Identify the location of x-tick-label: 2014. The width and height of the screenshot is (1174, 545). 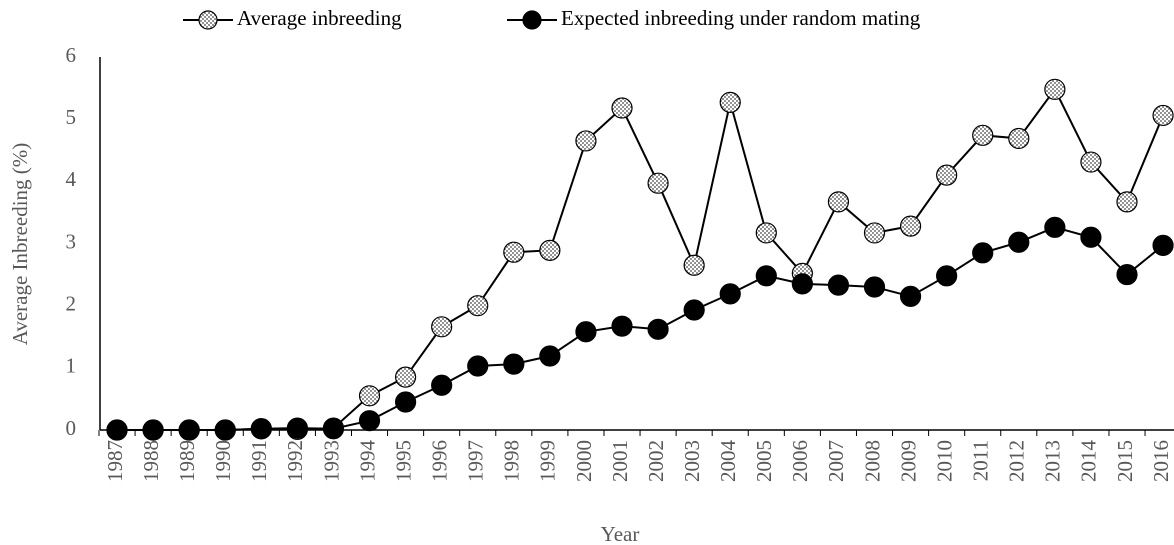
(1089, 461).